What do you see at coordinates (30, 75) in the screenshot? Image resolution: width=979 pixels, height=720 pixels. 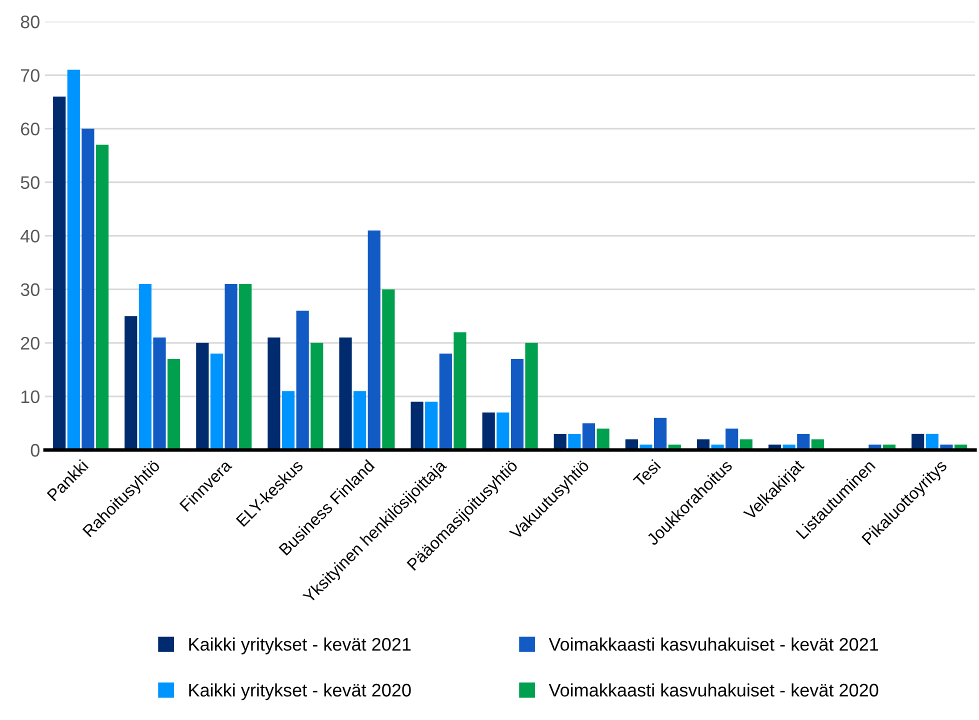 I see `y-tick-label: 70` at bounding box center [30, 75].